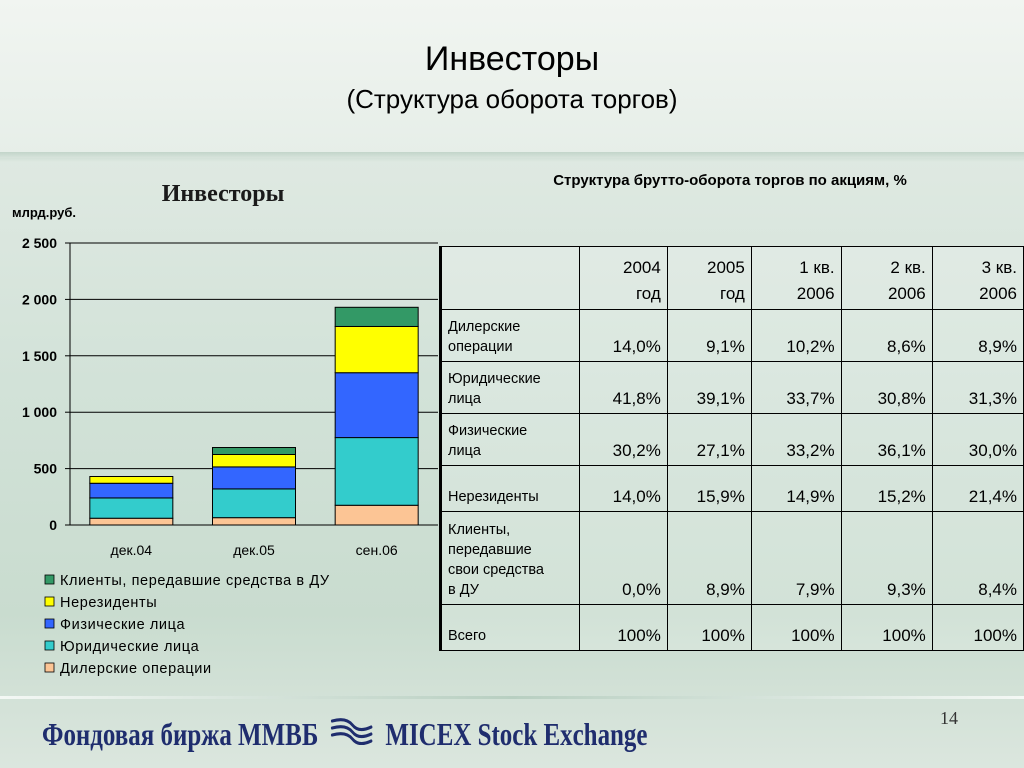 This screenshot has width=1024, height=768. What do you see at coordinates (796, 387) in the screenshot?
I see `table-cell: 33,7%` at bounding box center [796, 387].